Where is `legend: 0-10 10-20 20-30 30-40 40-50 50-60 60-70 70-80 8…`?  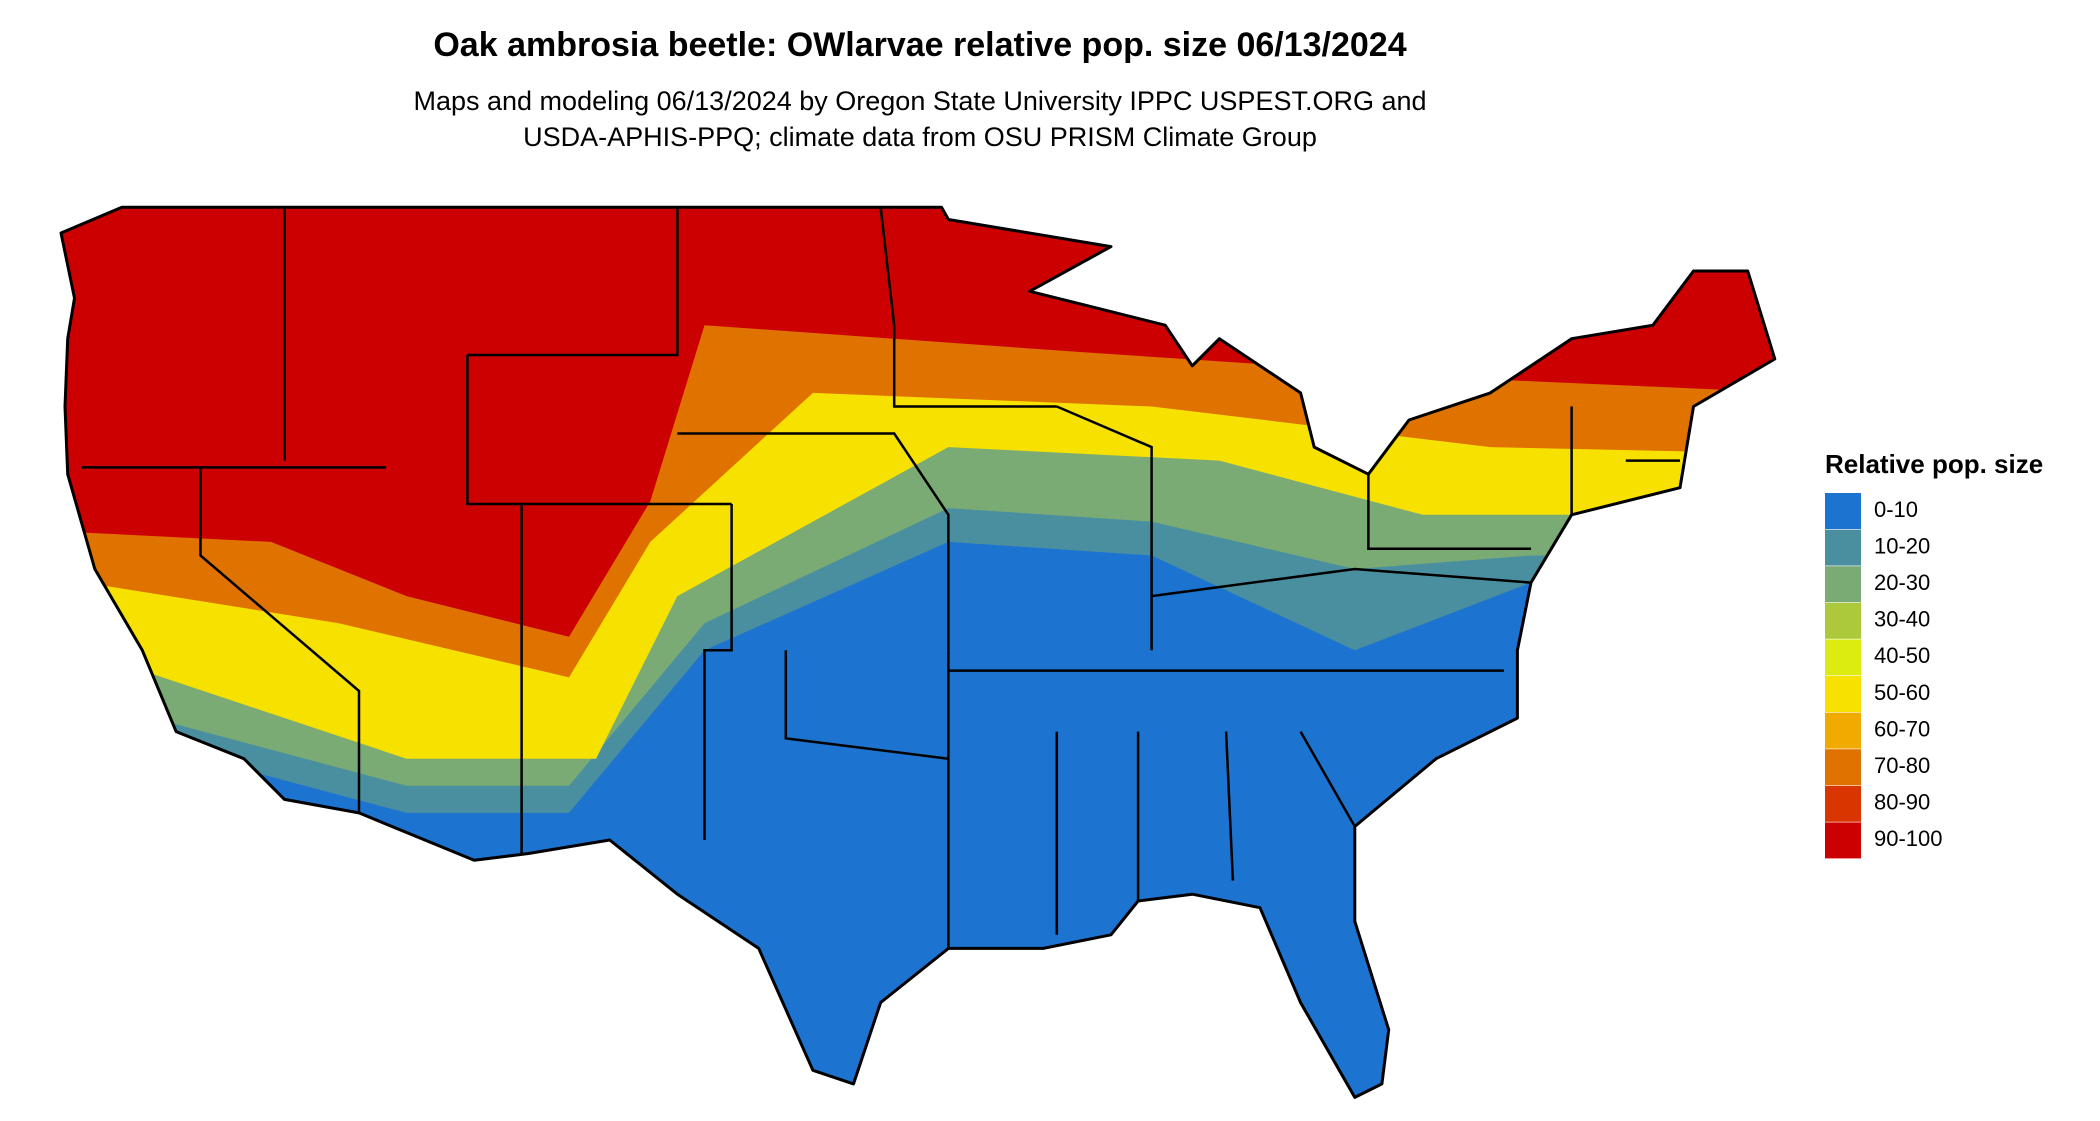
legend: 0-10 10-20 20-30 30-40 40-50 50-60 60-70 70-80 8… is located at coordinates (1884, 676).